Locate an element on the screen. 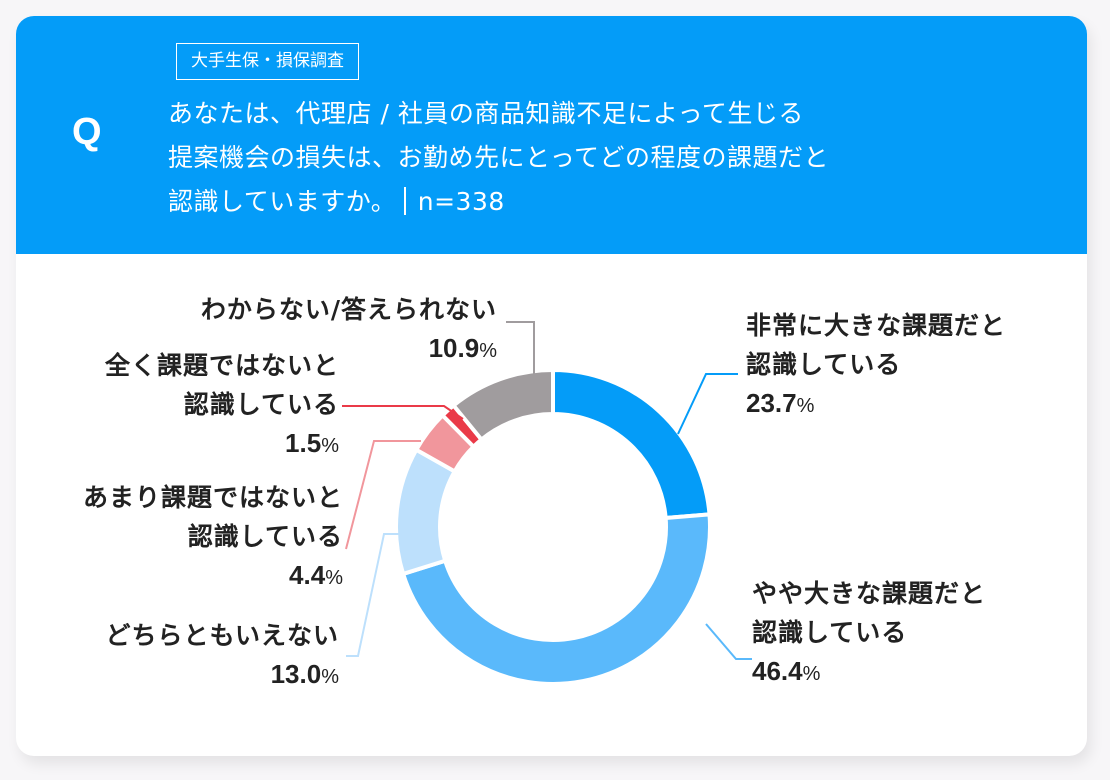 The image size is (1110, 780). label-not-issue-at-all: 全く課題ではないと 認識している 1.5% is located at coordinates (222, 406).